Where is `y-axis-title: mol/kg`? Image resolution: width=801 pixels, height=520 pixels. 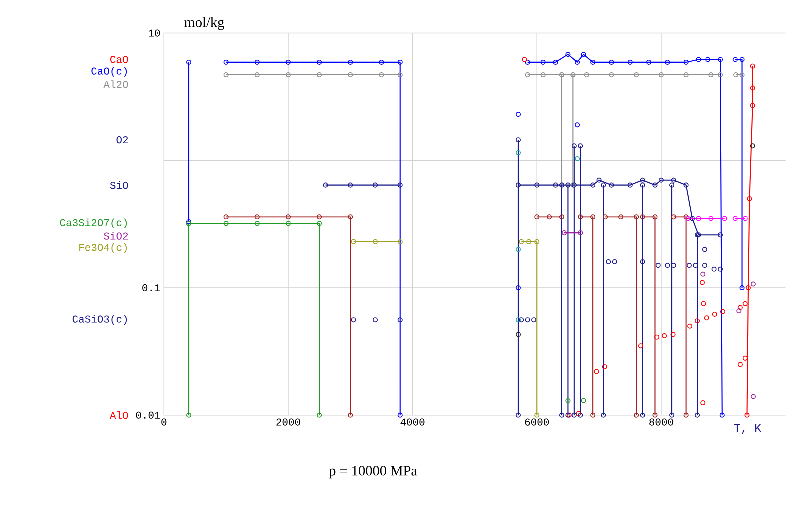 y-axis-title: mol/kg is located at coordinates (204, 23).